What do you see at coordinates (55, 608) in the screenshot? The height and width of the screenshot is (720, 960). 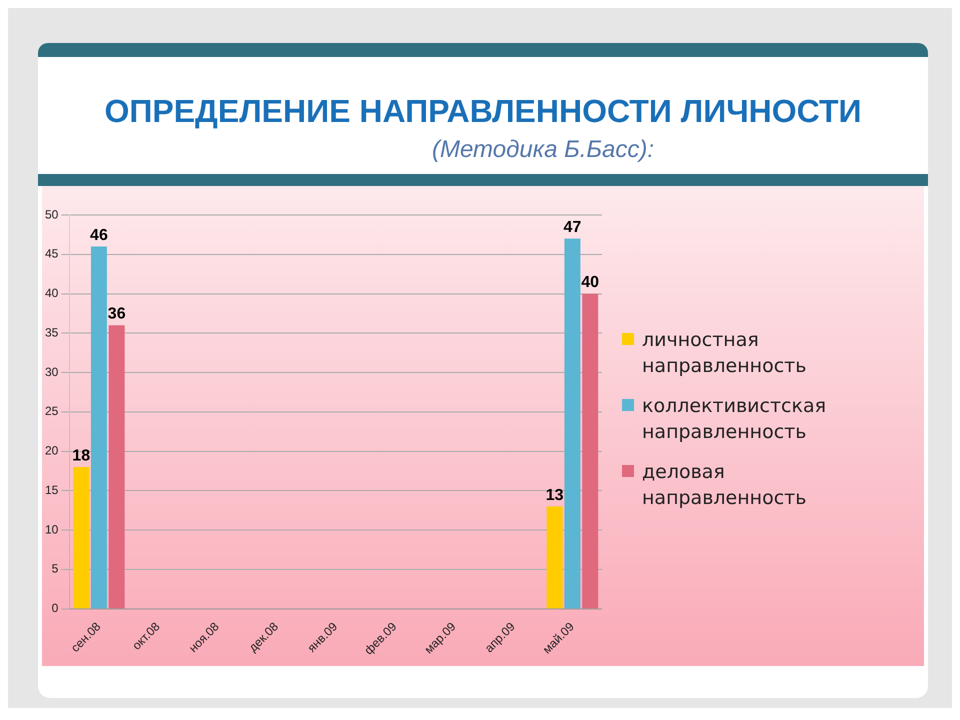 I see `y-tick-label: 0` at bounding box center [55, 608].